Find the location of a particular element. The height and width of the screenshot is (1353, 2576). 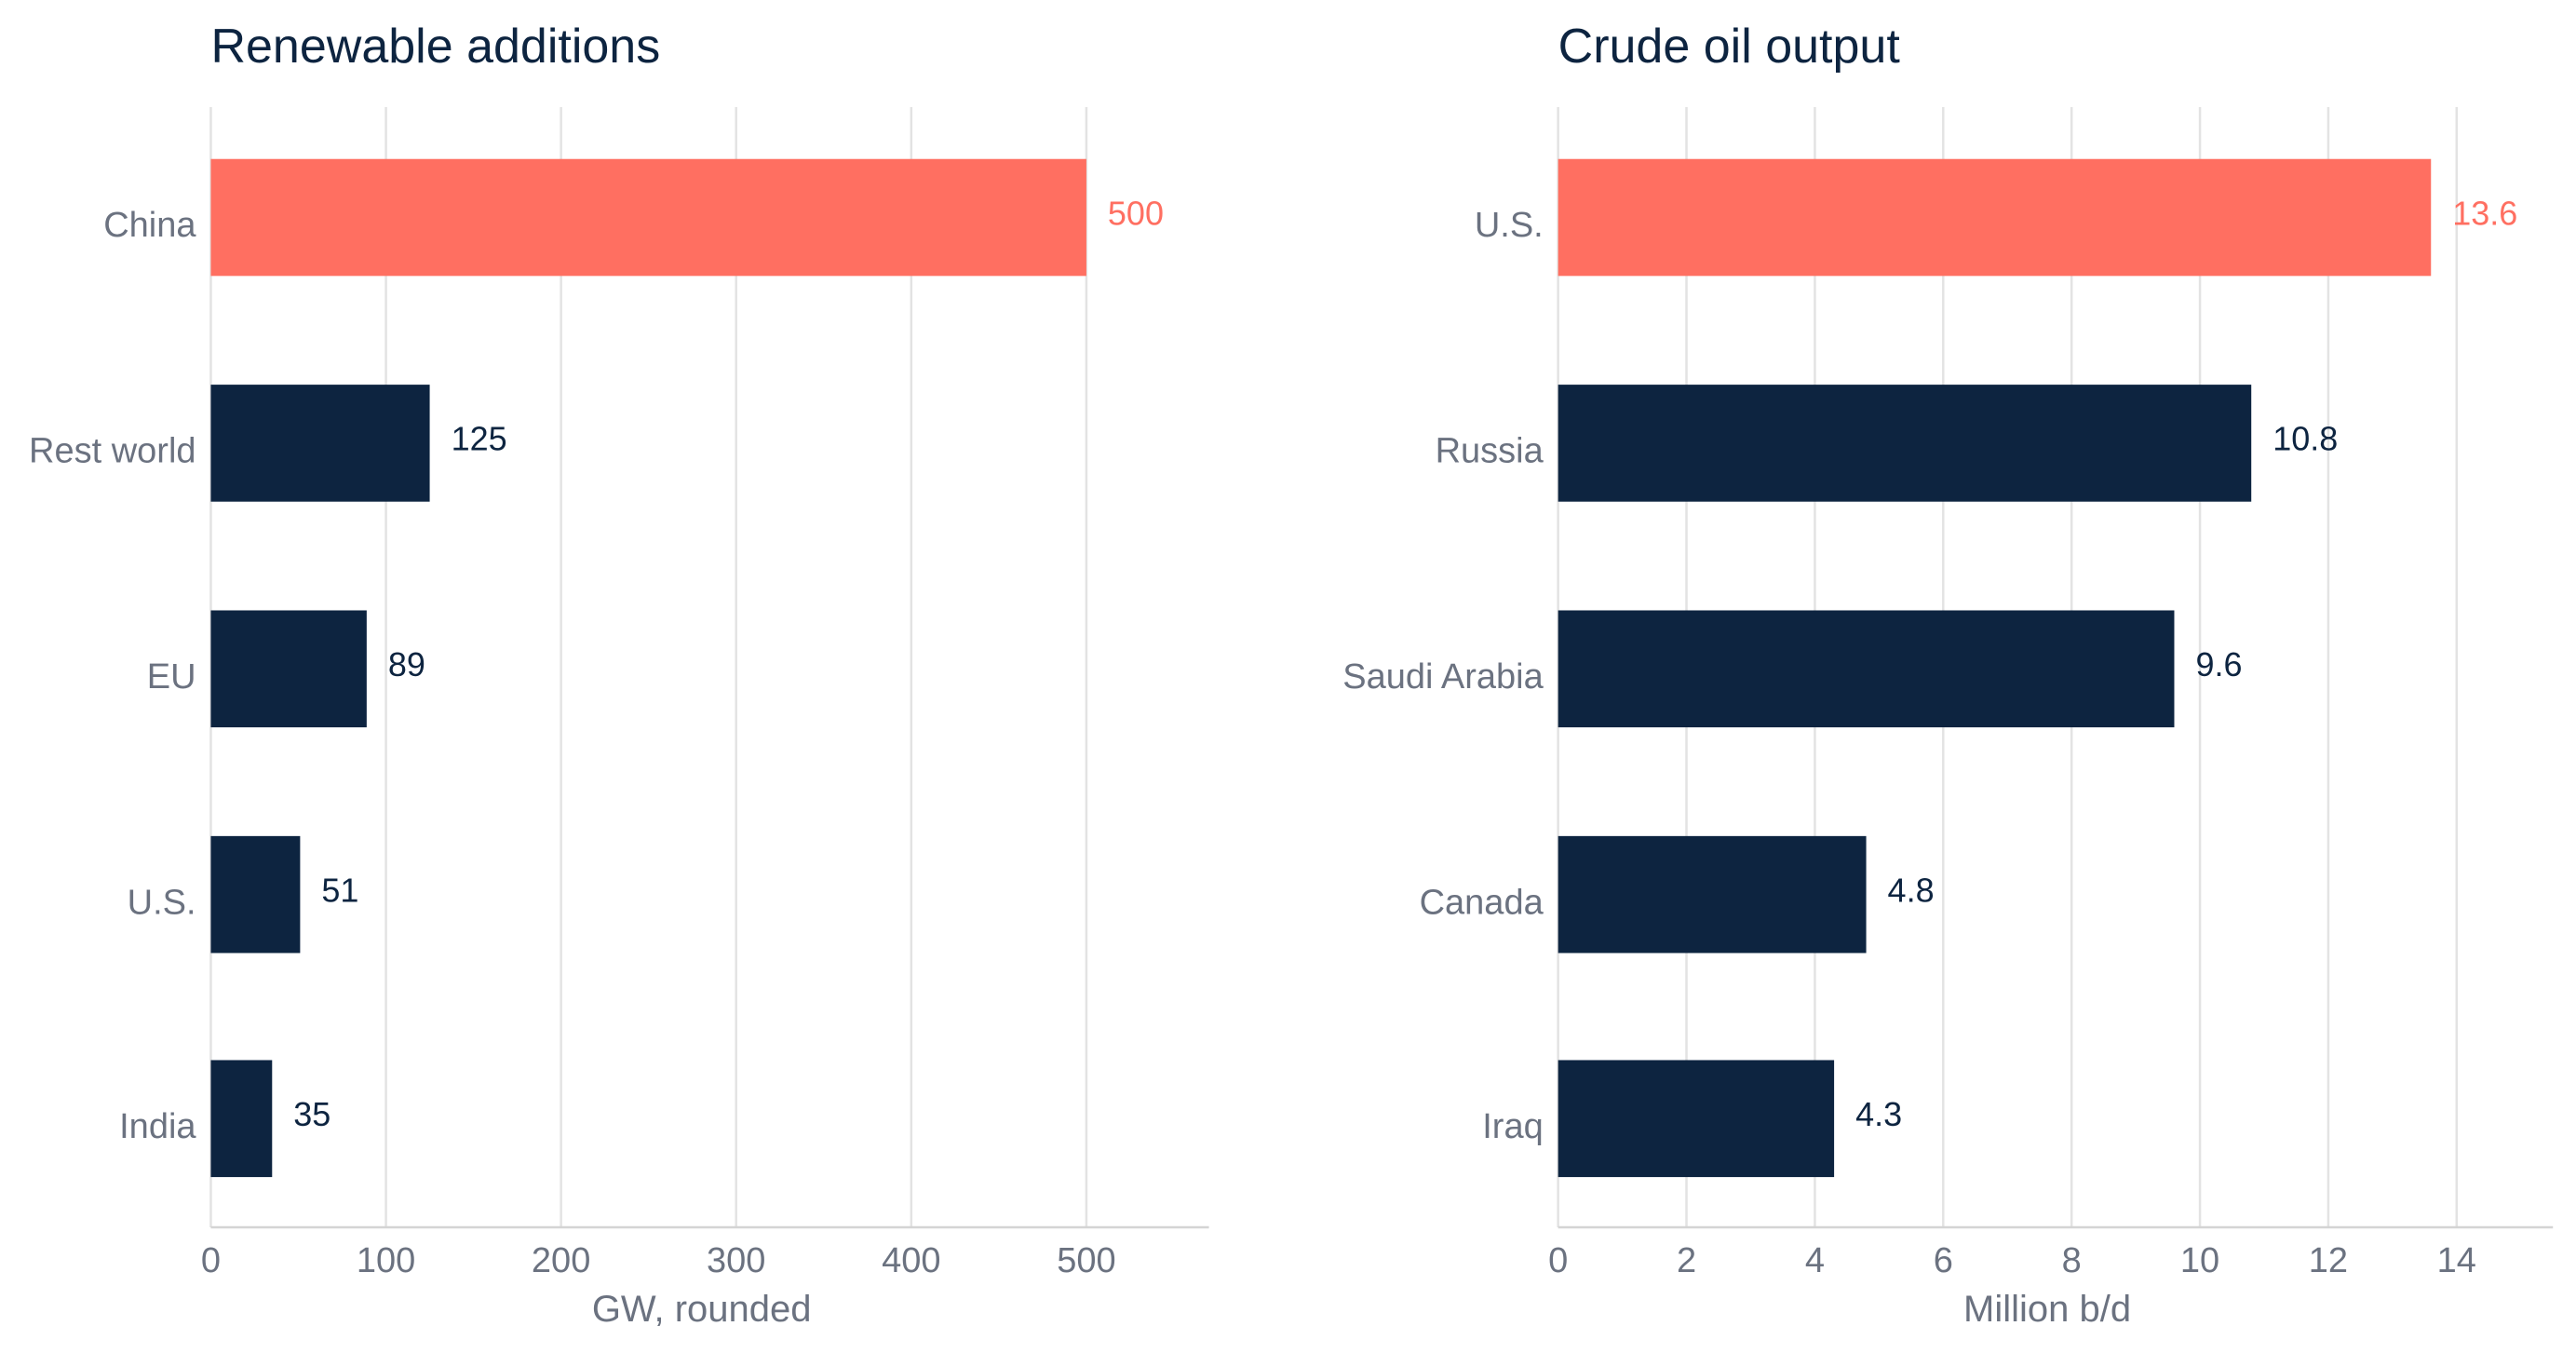

category-label: Russia is located at coordinates (1490, 451).